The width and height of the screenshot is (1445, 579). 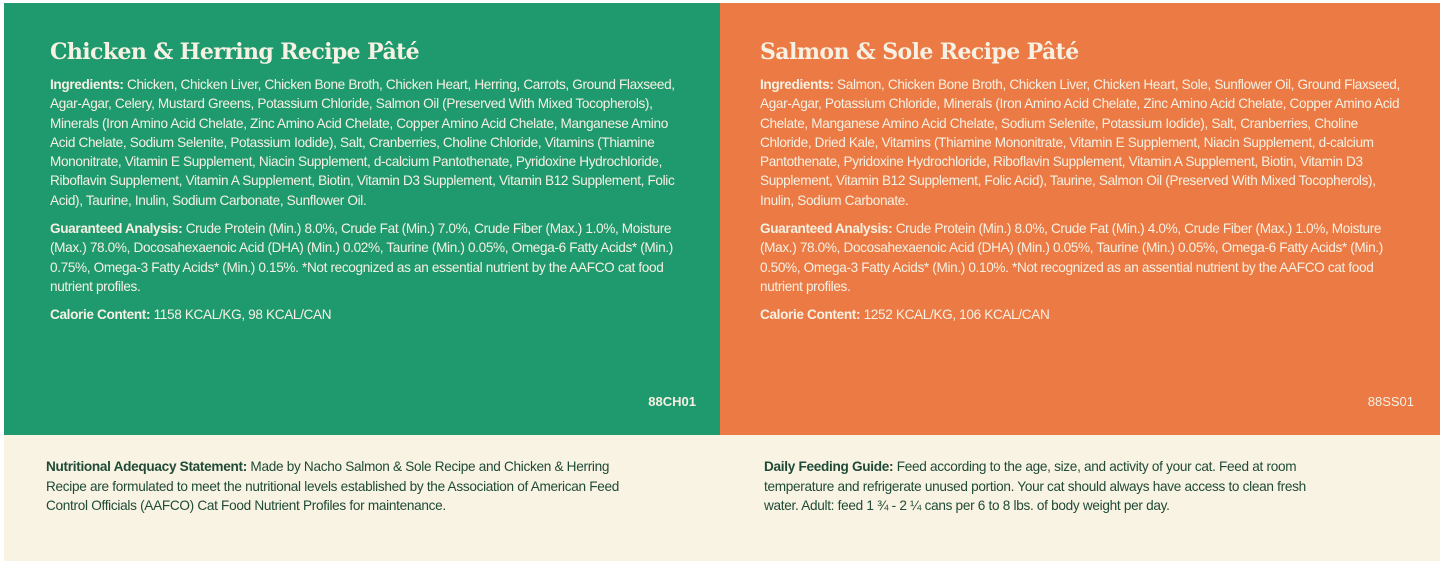 What do you see at coordinates (242, 315) in the screenshot?
I see `calorie-text: 1158 KCAL/KG, 98 KCAL/CAN` at bounding box center [242, 315].